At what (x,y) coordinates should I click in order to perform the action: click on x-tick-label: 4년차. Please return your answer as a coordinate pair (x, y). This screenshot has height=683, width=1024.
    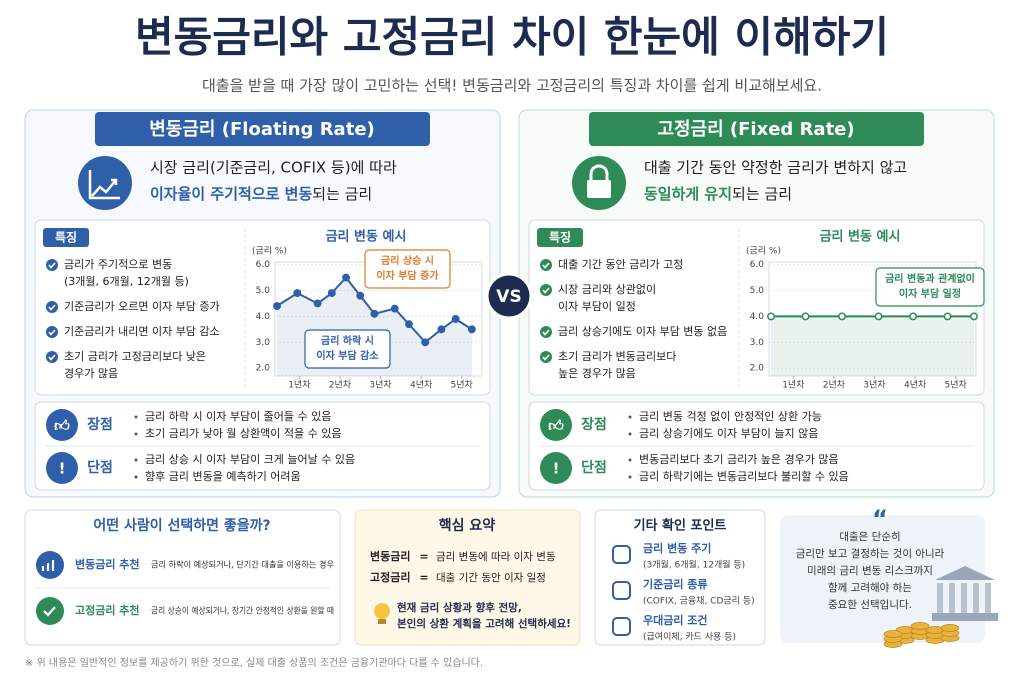
    Looking at the image, I should click on (421, 385).